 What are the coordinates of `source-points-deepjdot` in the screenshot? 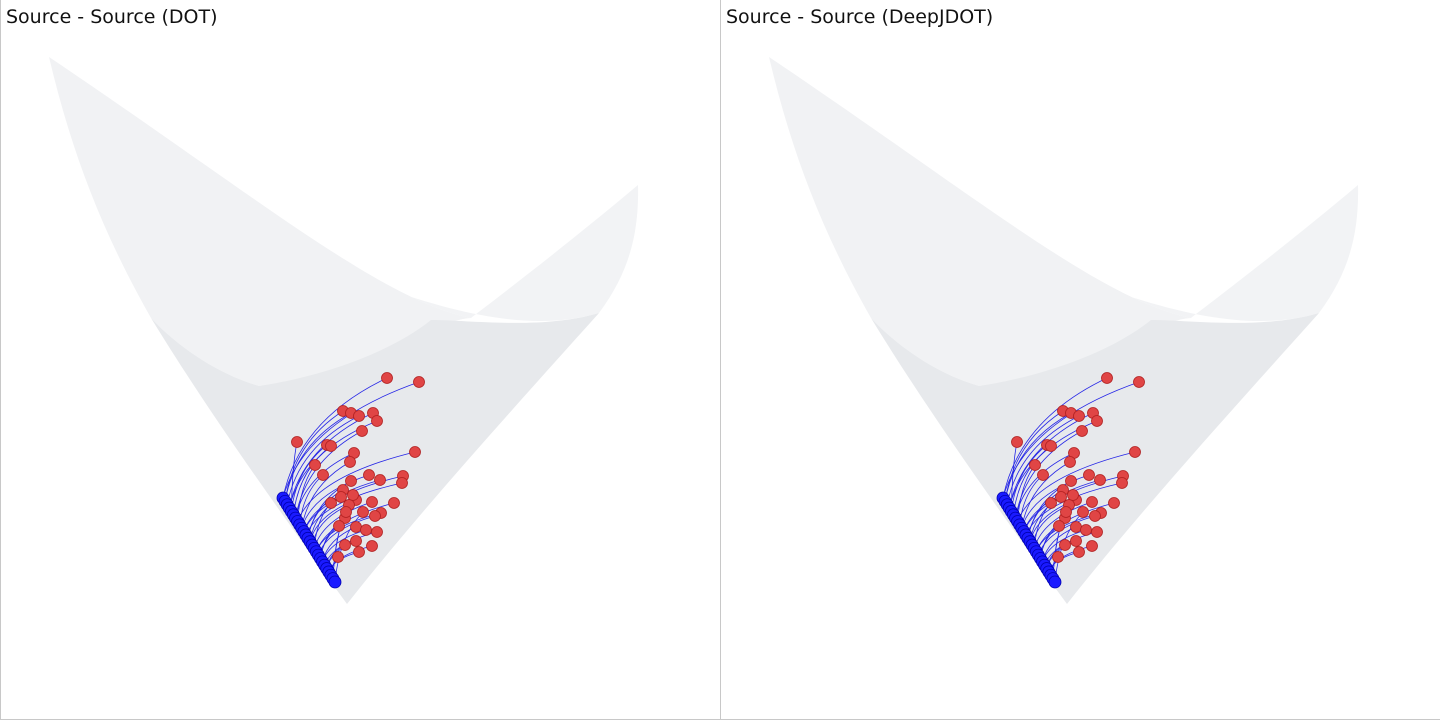 It's located at (1029, 540).